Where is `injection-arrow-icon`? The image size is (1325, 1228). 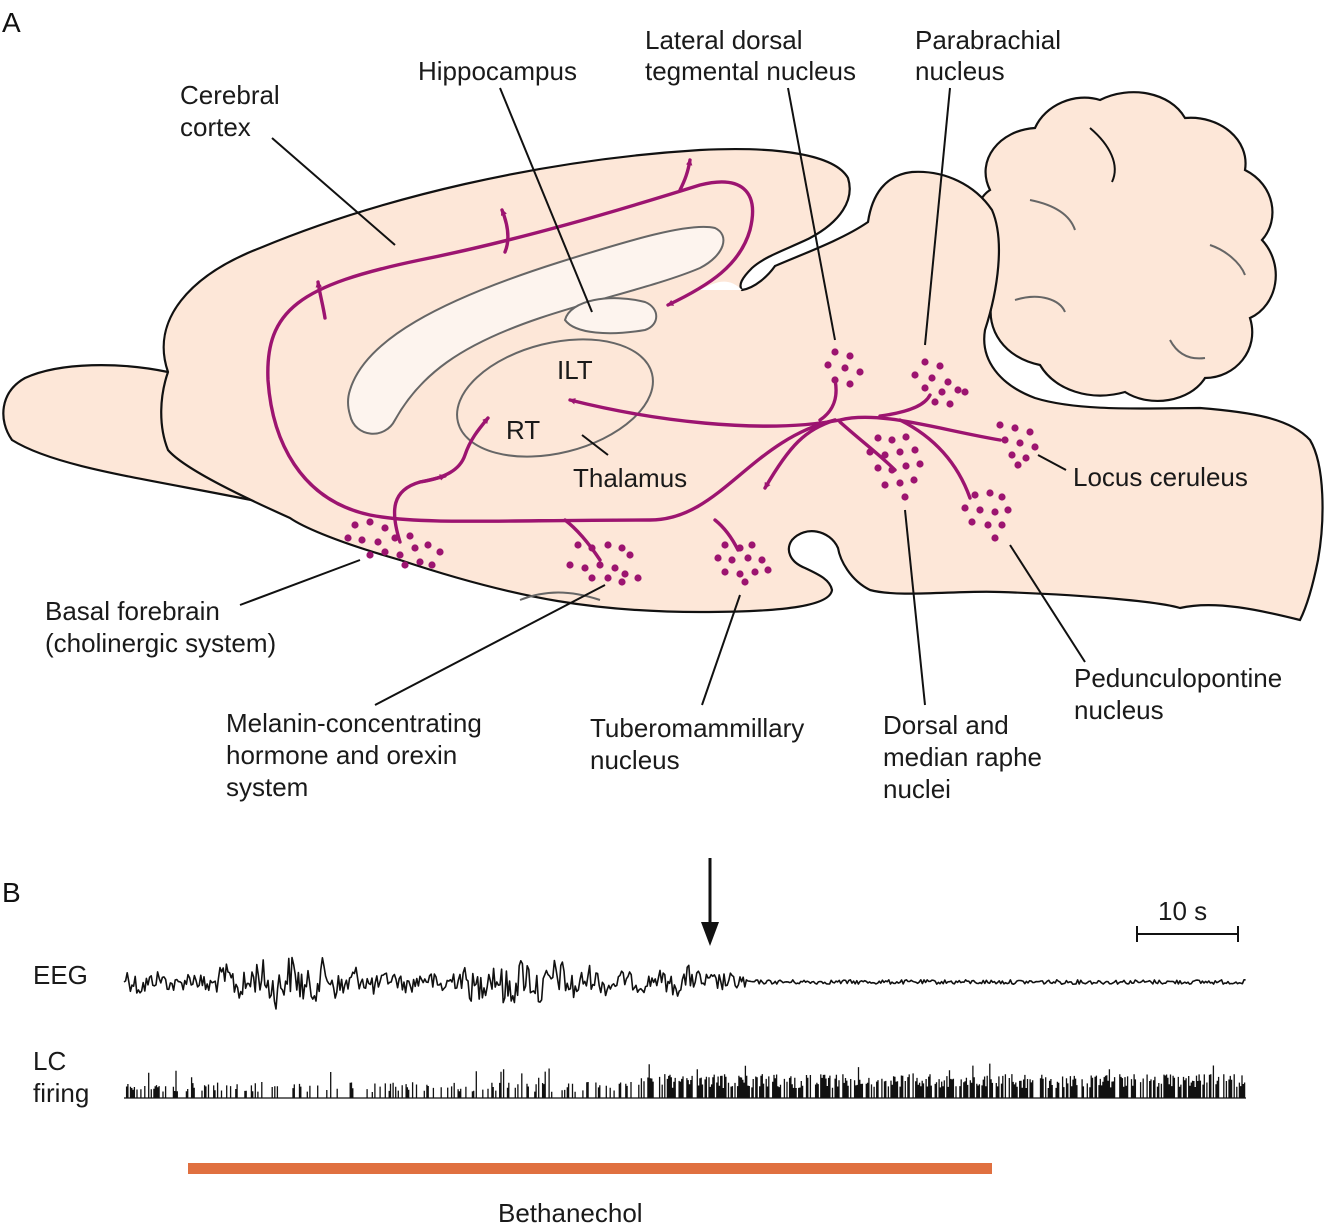 injection-arrow-icon is located at coordinates (710, 934).